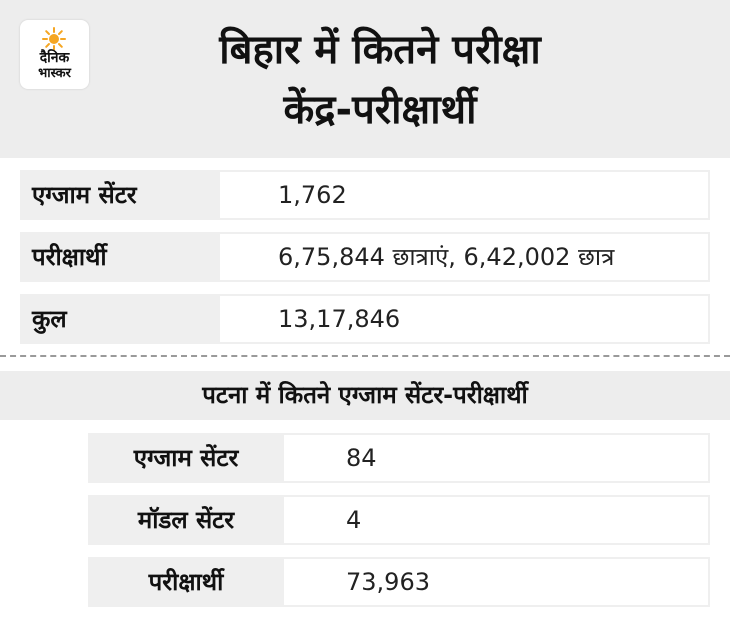 This screenshot has height=630, width=730. I want to click on table-row: मॉडल सेंटर 4, so click(399, 520).